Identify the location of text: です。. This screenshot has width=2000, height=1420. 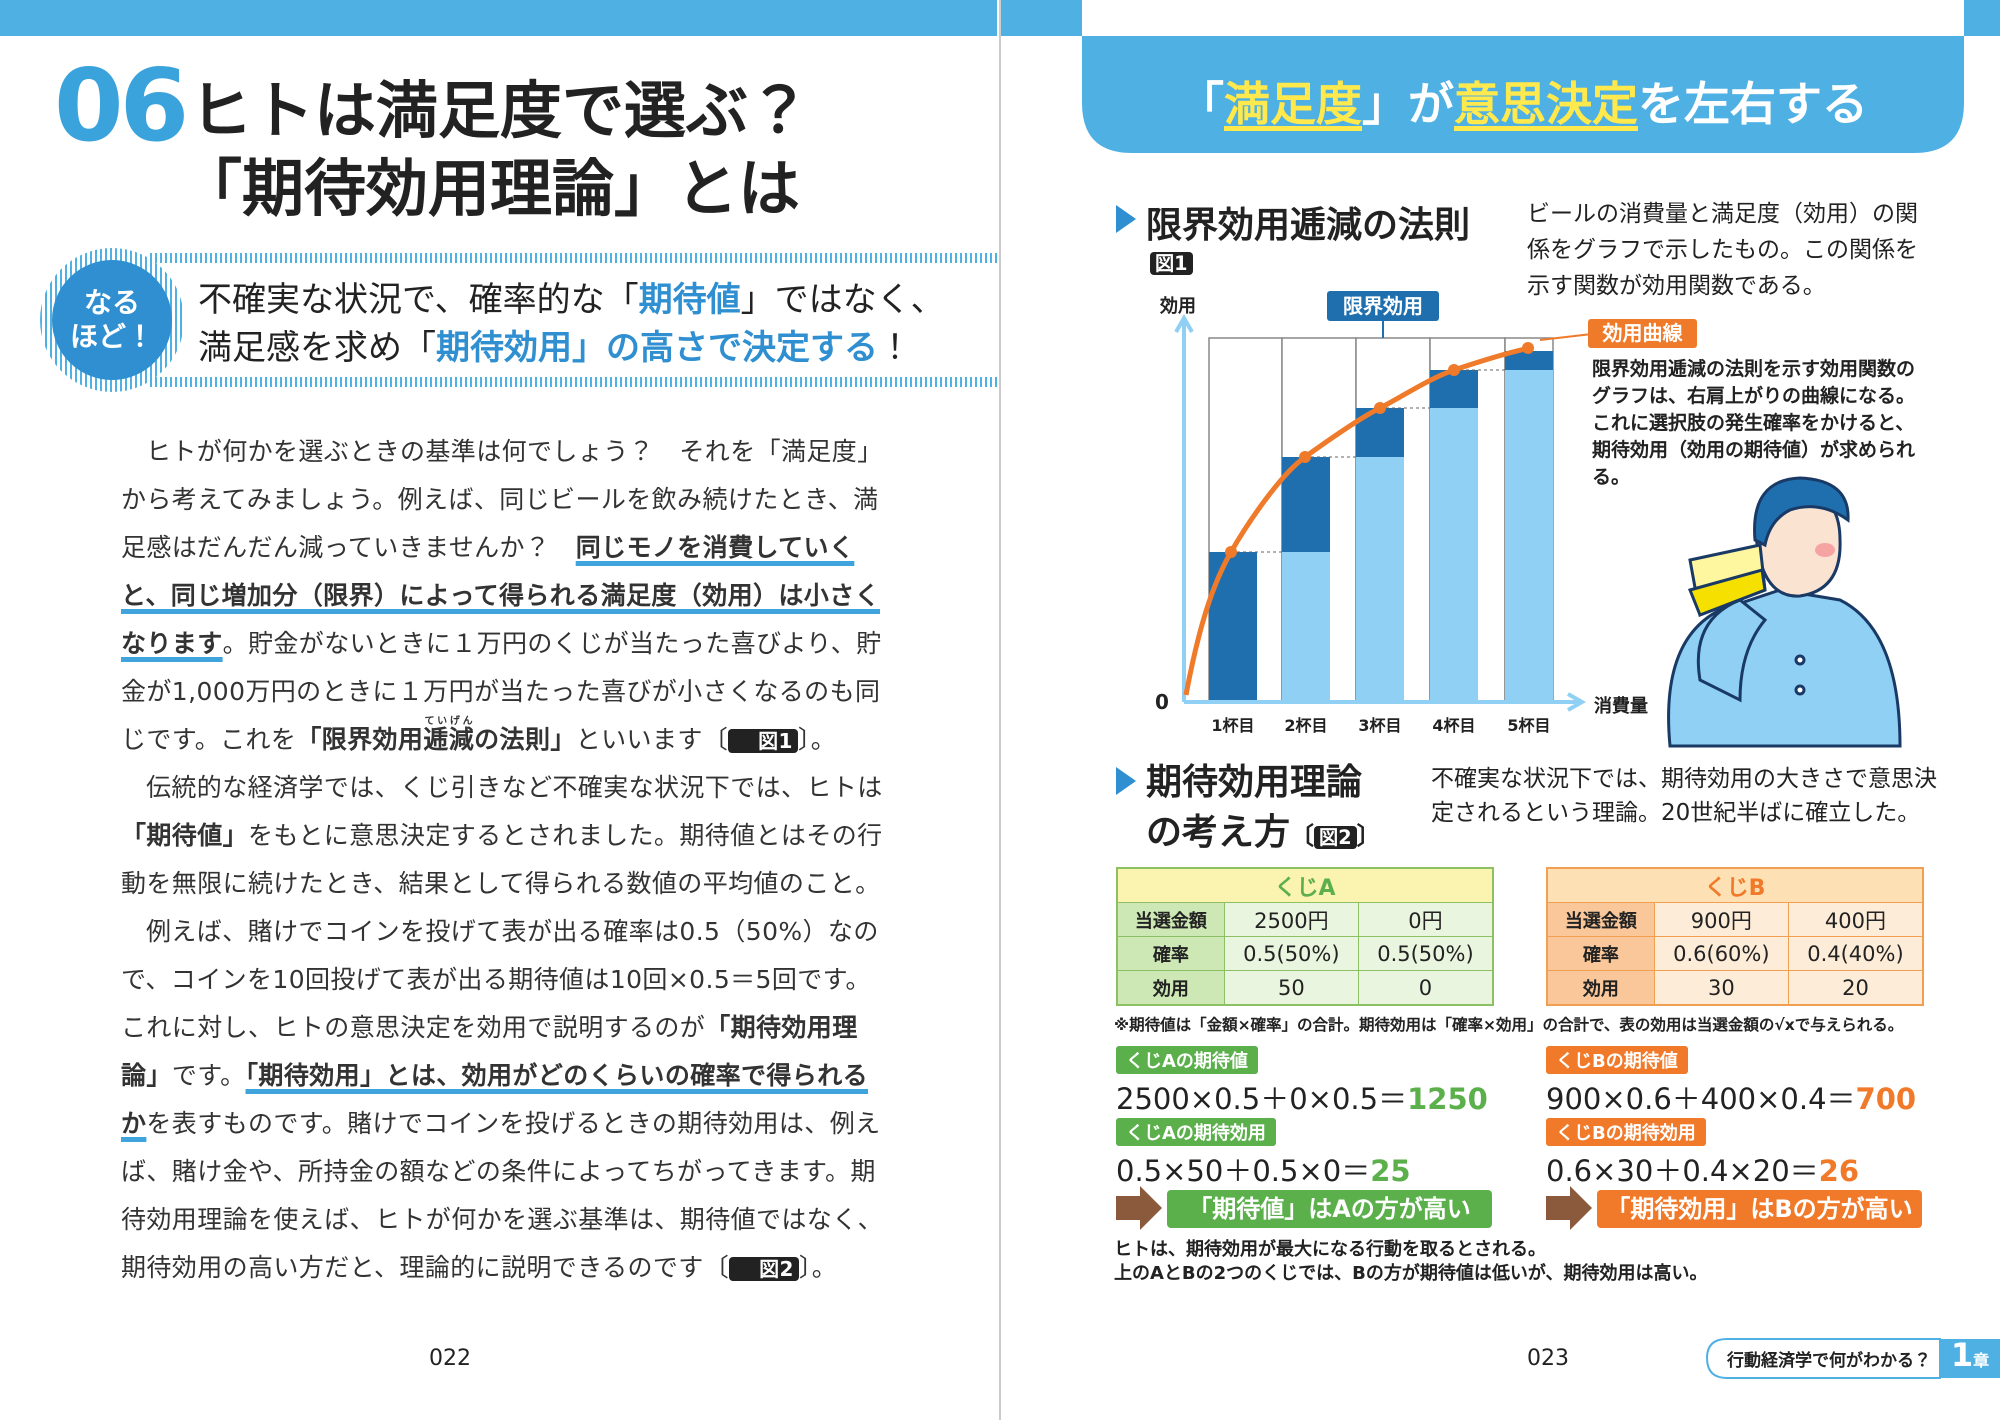
(208, 1075).